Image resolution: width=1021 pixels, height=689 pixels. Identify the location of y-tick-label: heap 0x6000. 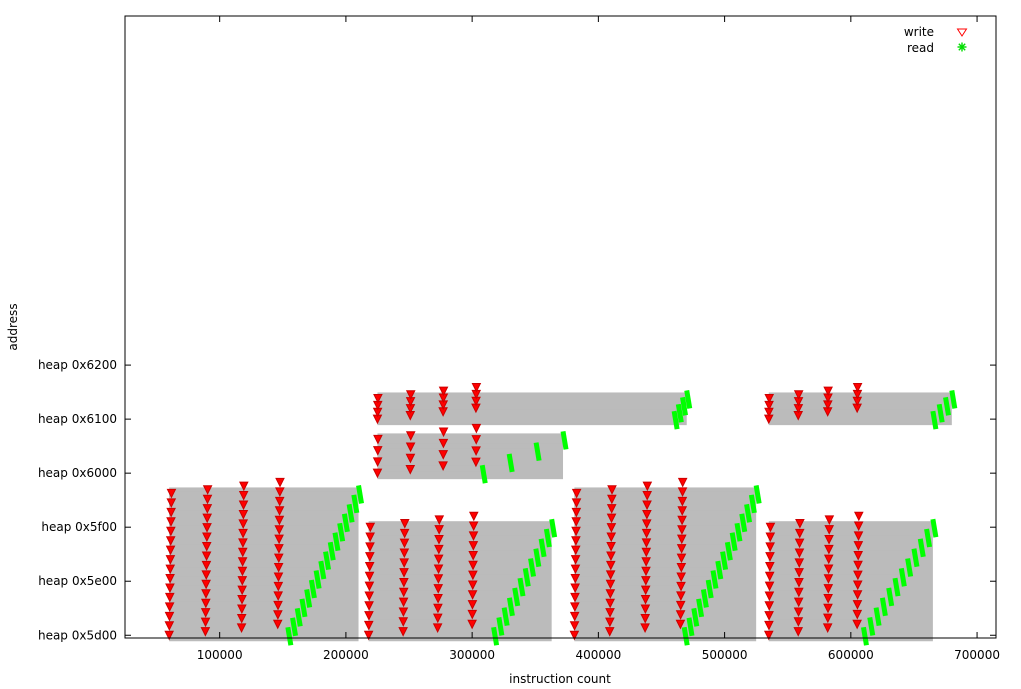
(77, 473).